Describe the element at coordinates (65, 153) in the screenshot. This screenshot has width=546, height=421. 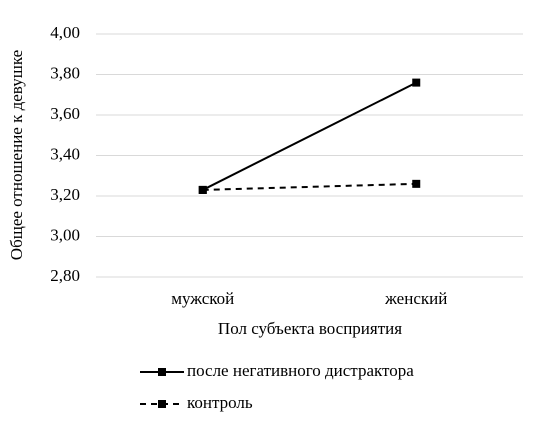
I see `y-tick-label: 3,40` at that location.